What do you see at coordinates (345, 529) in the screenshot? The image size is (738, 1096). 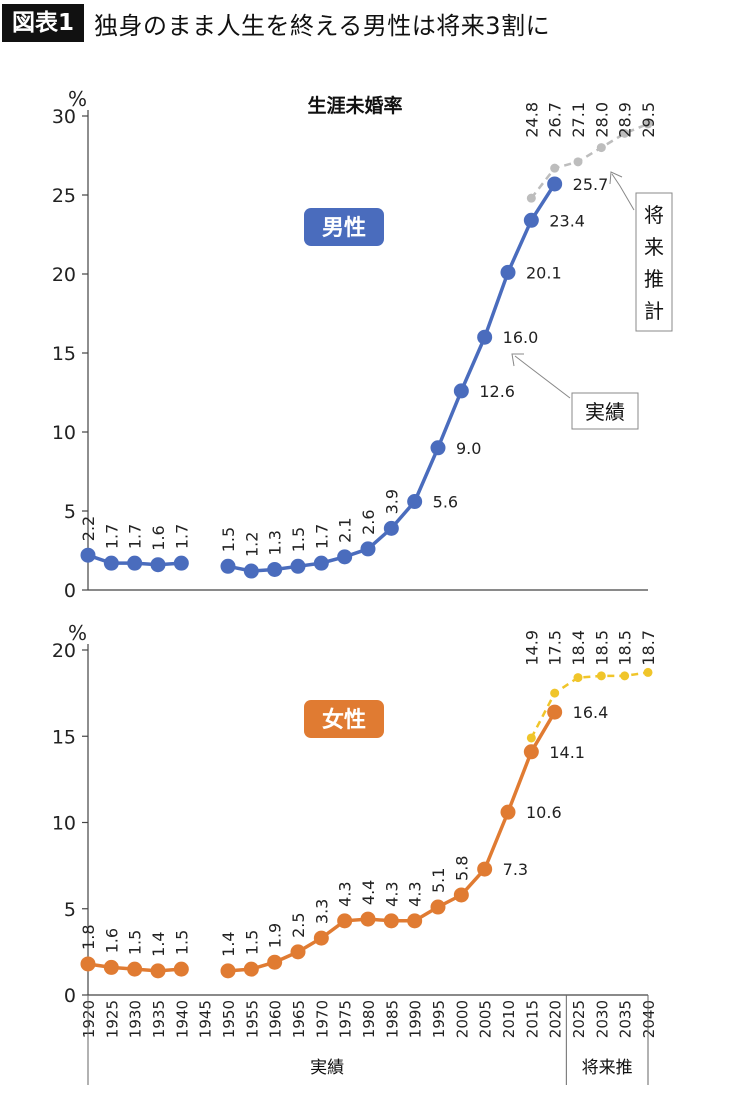 I see `actual-data-label: 2.1` at bounding box center [345, 529].